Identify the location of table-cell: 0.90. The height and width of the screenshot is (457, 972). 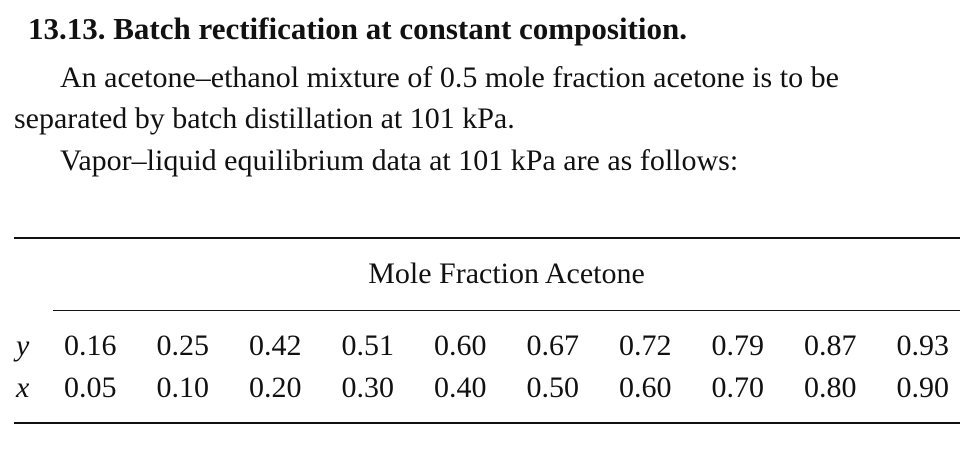
(923, 387).